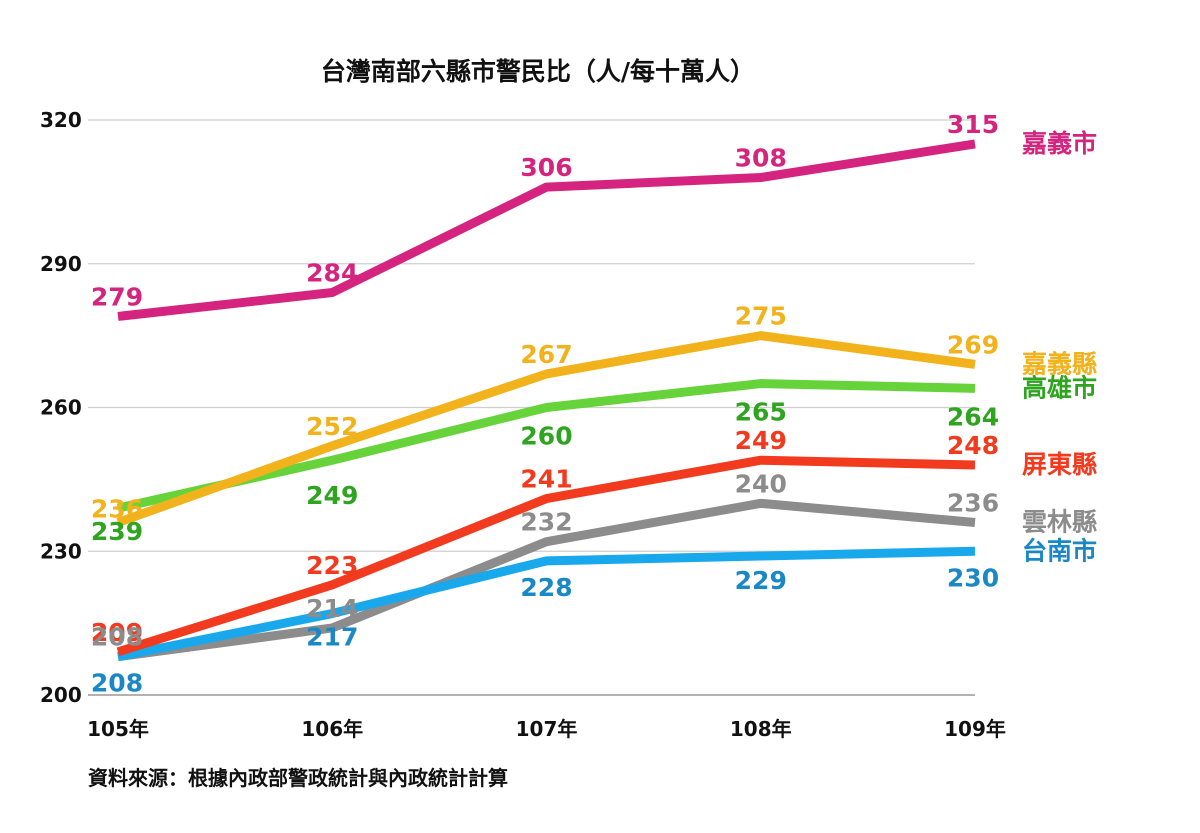 This screenshot has height=833, width=1200. I want to click on y-tick-label: 200, so click(61, 695).